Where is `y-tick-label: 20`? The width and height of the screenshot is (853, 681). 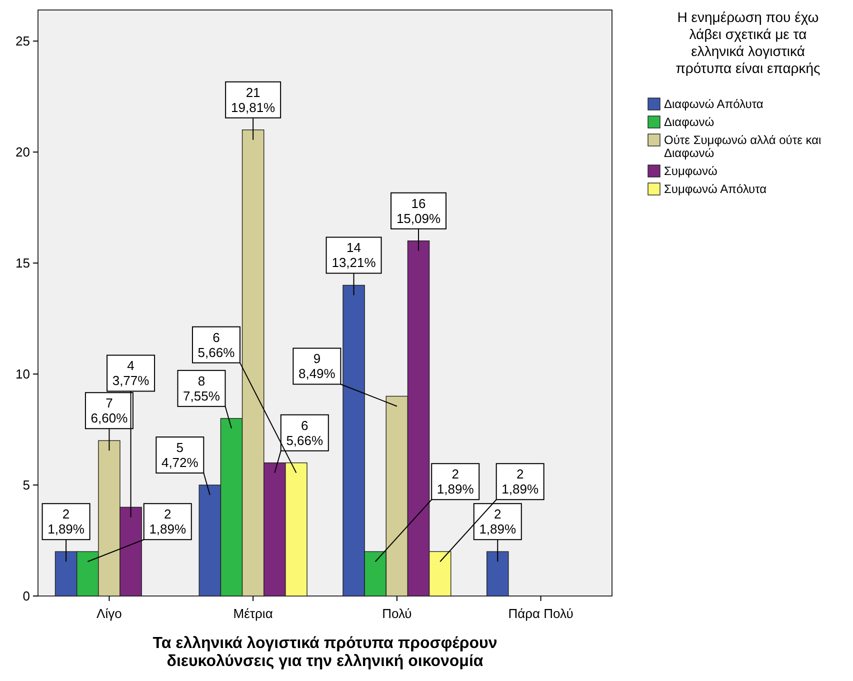 y-tick-label: 20 is located at coordinates (23, 152).